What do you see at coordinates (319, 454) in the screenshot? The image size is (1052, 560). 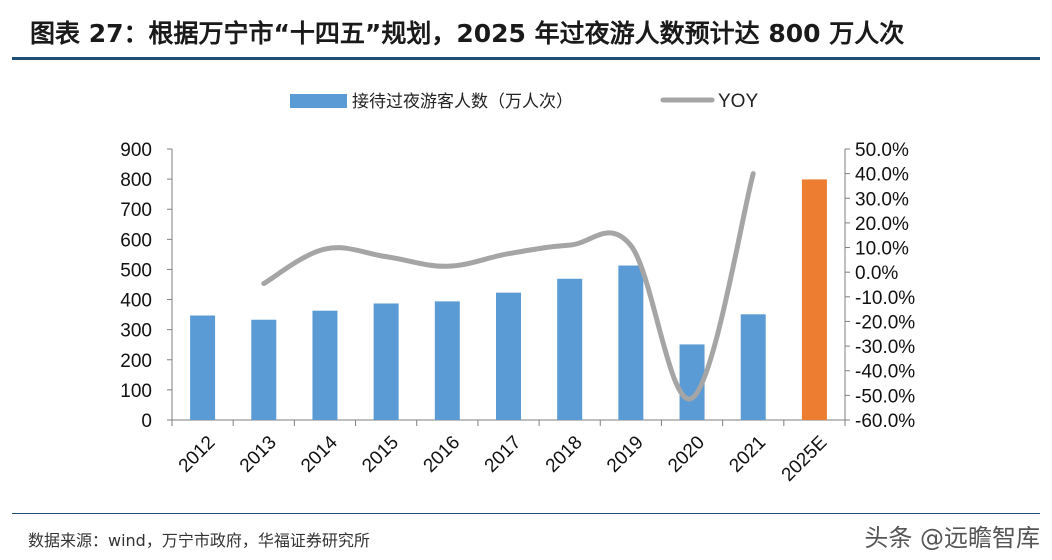 I see `x-tick-label: 2014` at bounding box center [319, 454].